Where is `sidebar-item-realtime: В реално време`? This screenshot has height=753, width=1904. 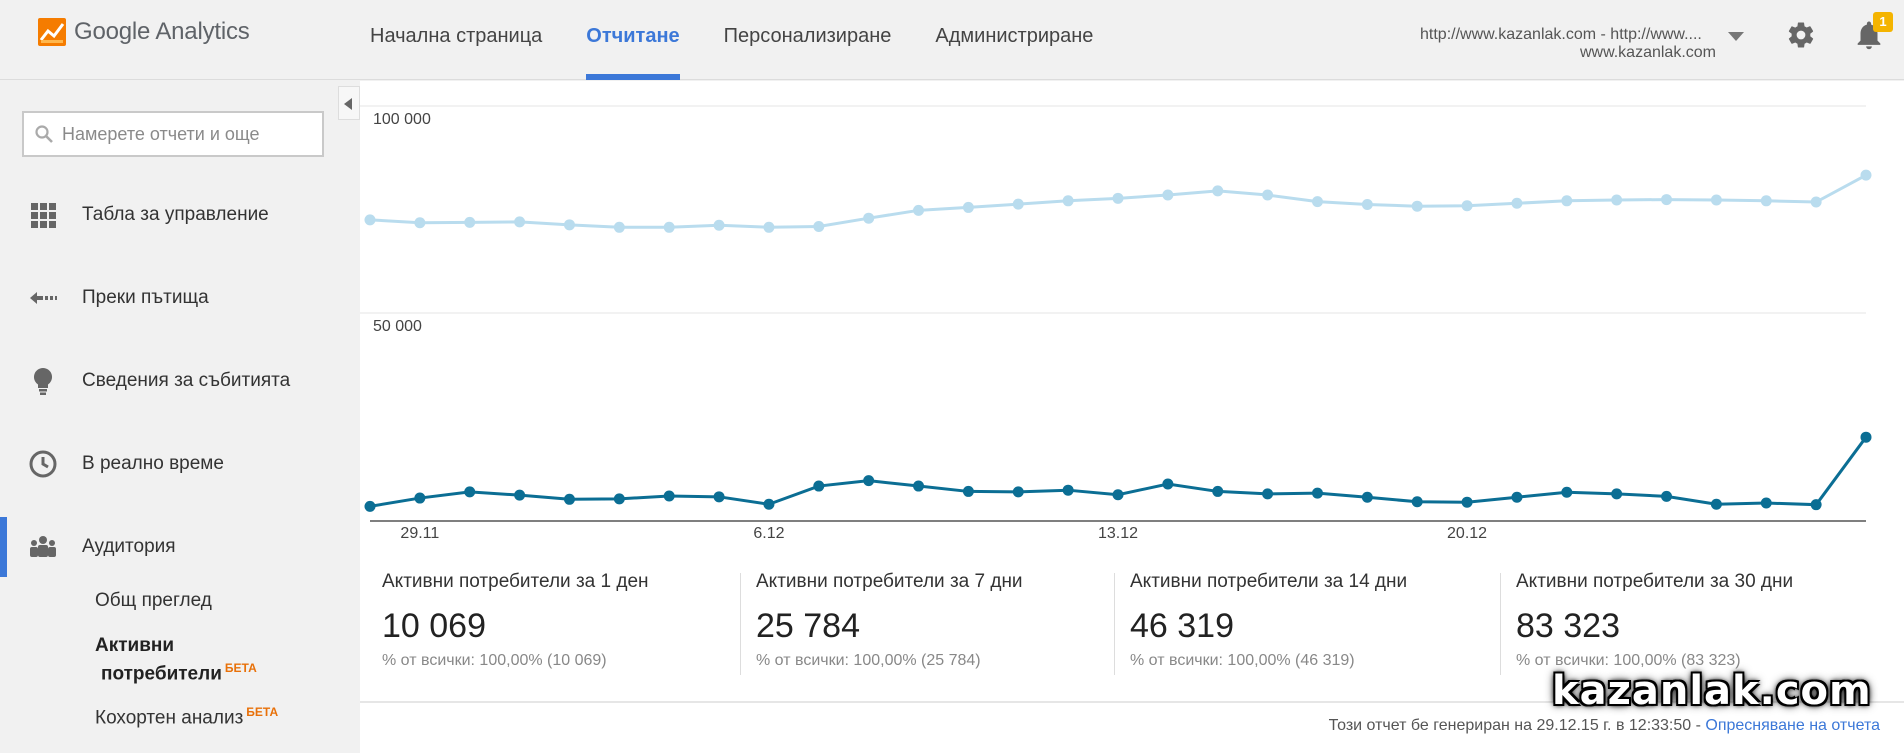 sidebar-item-realtime: В реално време is located at coordinates (169, 464).